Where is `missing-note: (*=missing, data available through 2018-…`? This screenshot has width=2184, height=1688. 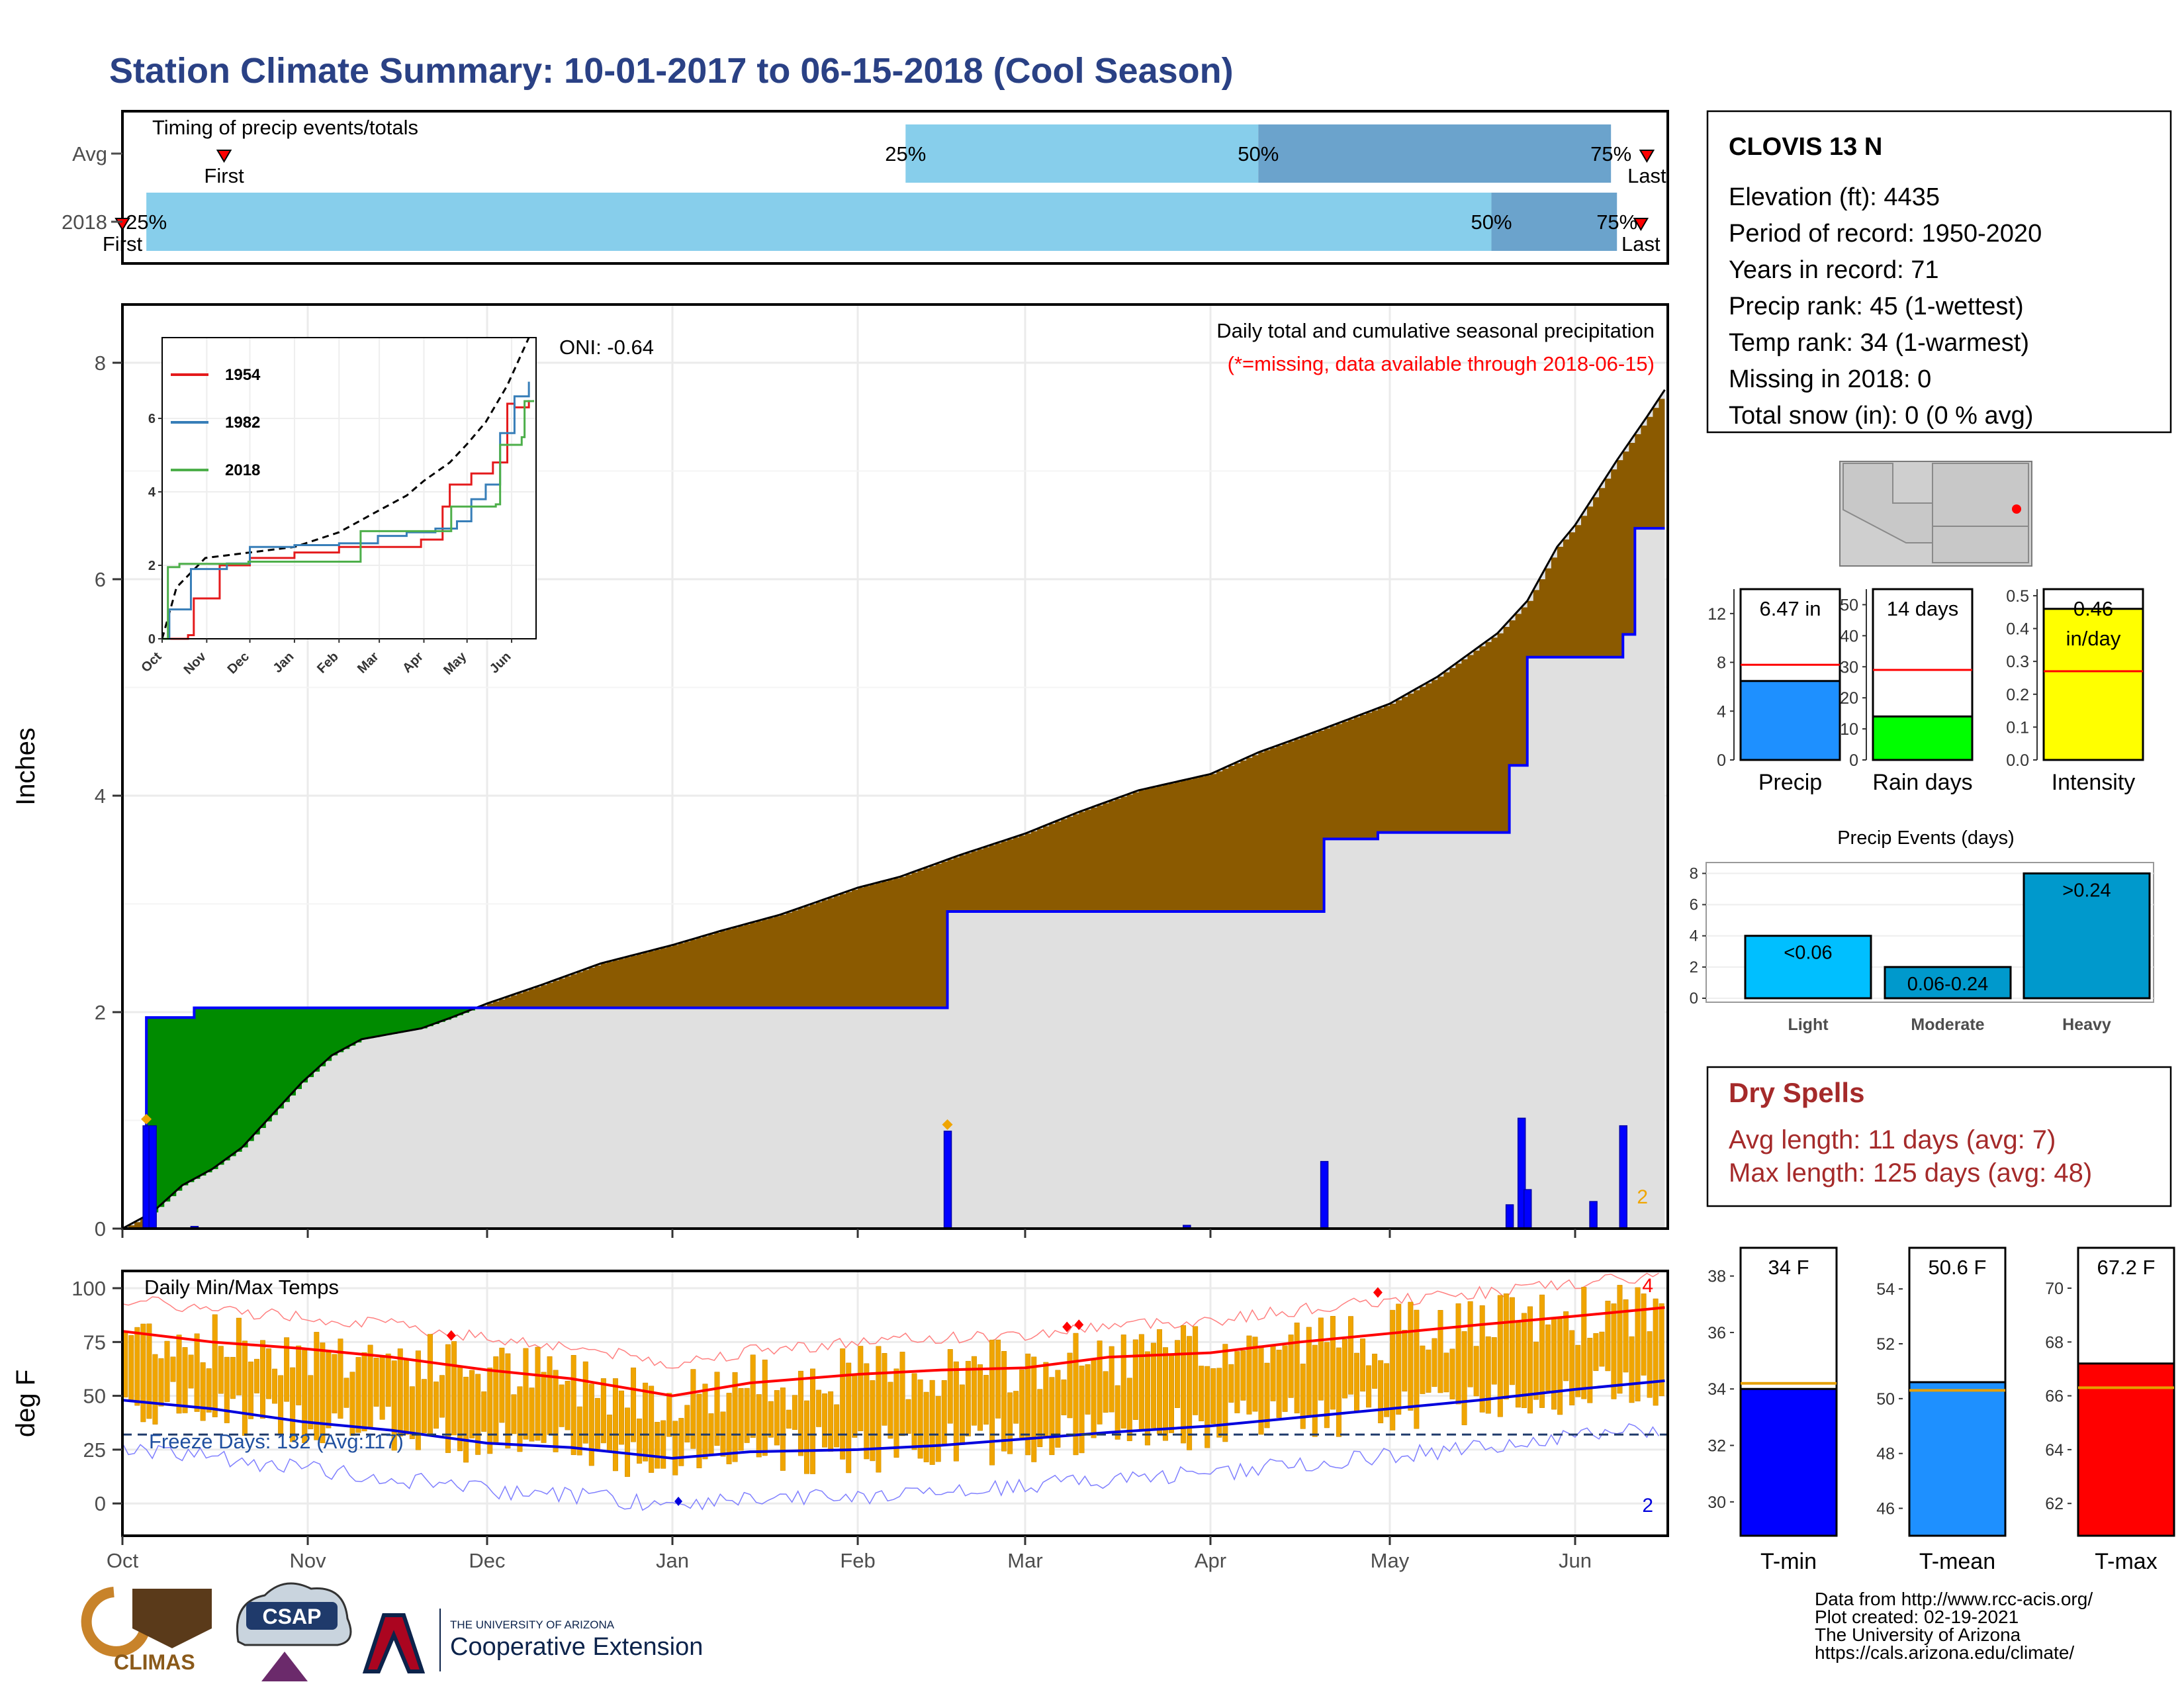 missing-note: (*=missing, data available through 2018-… is located at coordinates (1442, 363).